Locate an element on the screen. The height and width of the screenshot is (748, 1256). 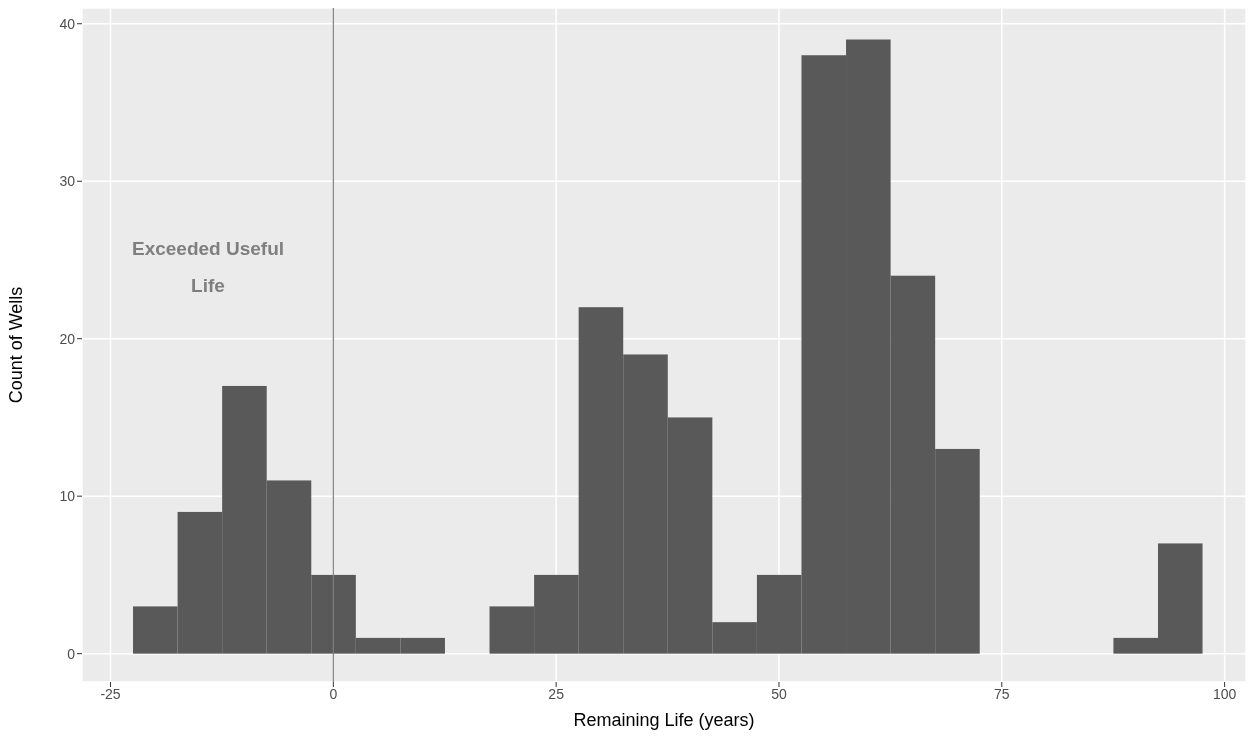
x-tick-label: 50 is located at coordinates (779, 693).